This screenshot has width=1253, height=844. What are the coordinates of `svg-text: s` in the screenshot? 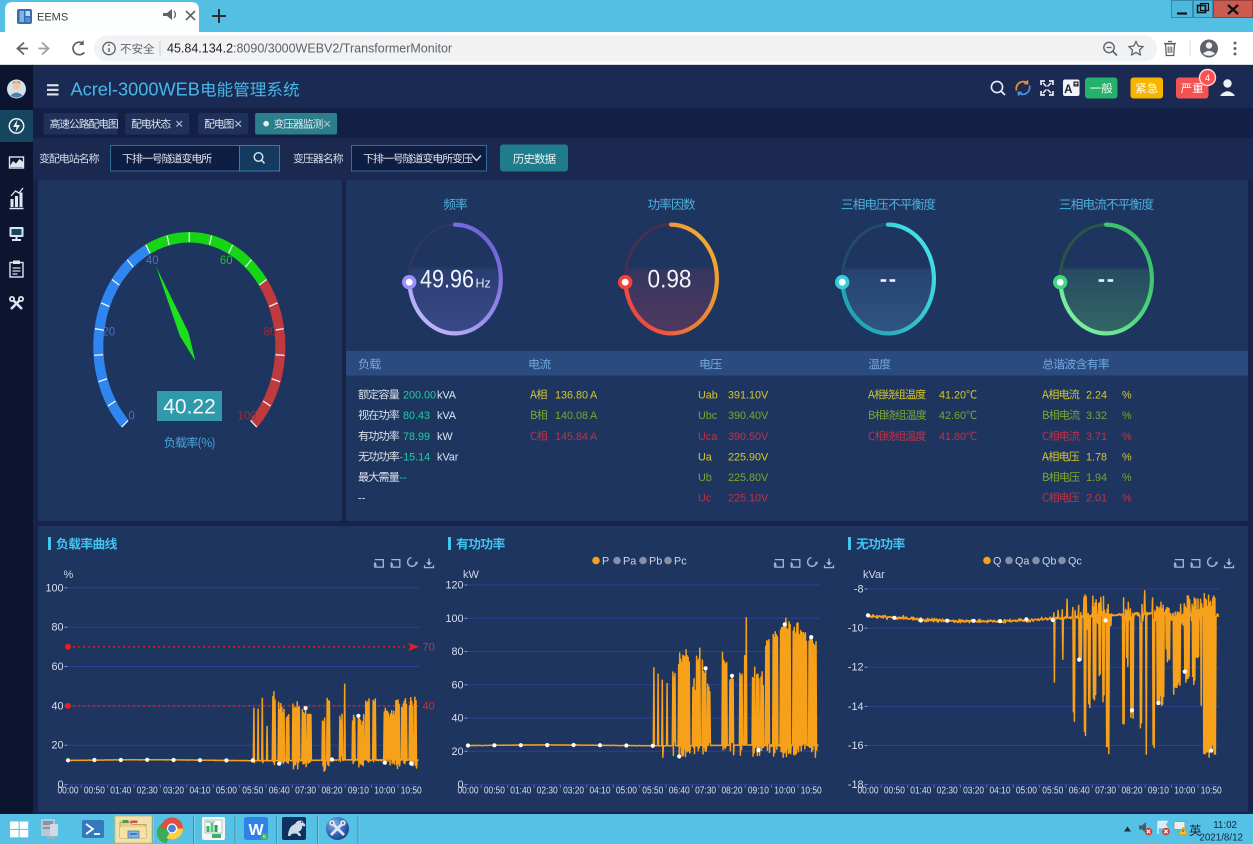 It's located at (265, 837).